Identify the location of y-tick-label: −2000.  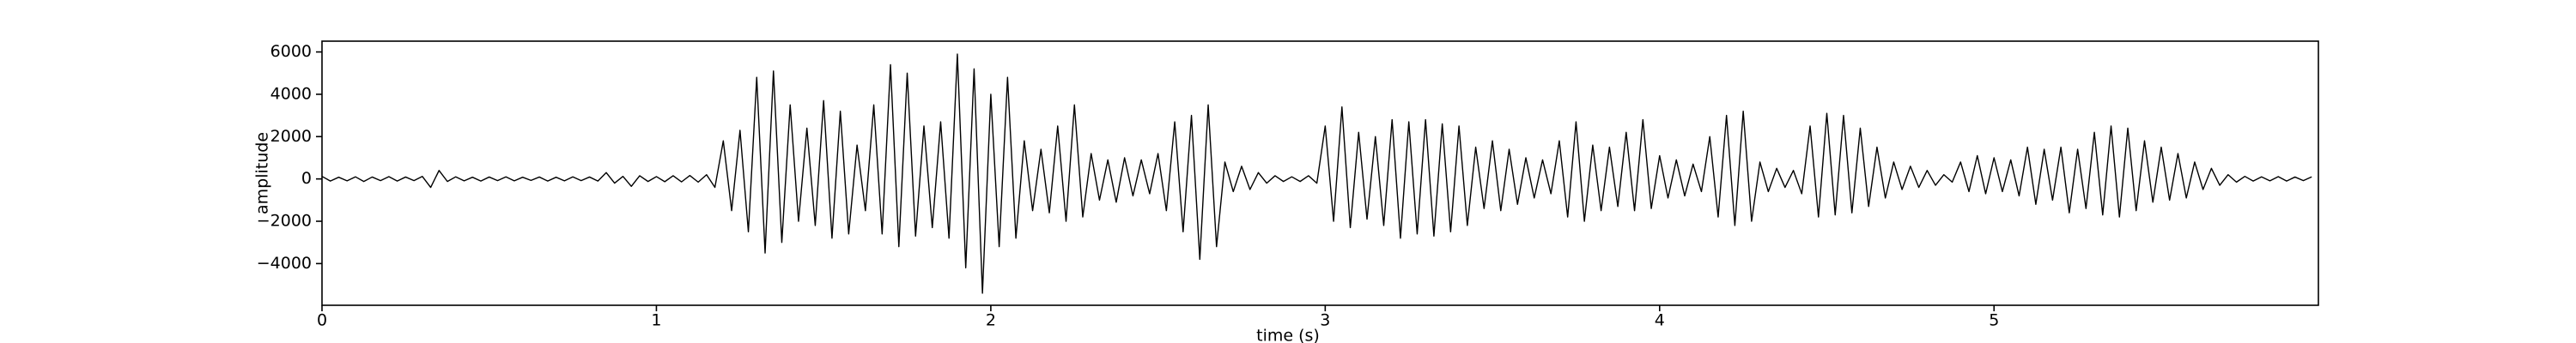
(284, 222).